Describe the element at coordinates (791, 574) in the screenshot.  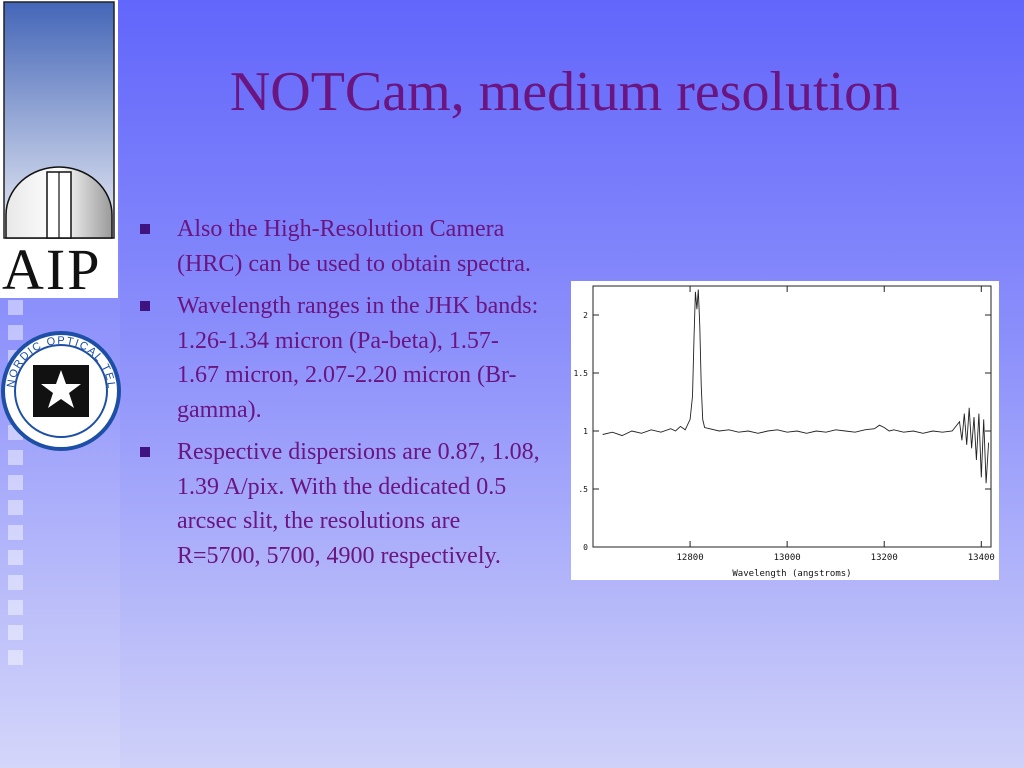
I see `x-axis-label: Wavelength (angstroms)` at that location.